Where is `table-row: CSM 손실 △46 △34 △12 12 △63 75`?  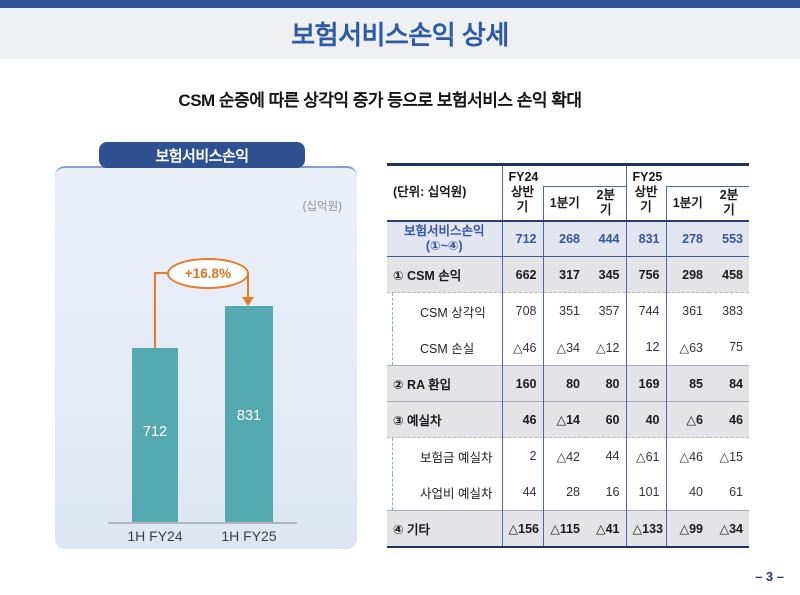 table-row: CSM 손실 △46 △34 △12 12 △63 75 is located at coordinates (568, 347).